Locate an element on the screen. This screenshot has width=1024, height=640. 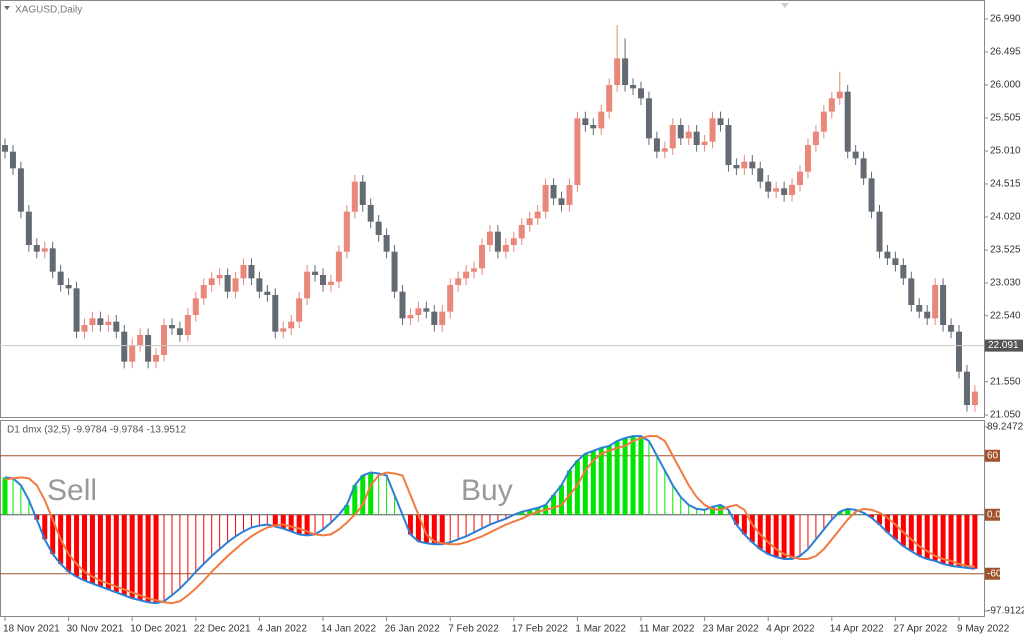
y-tick-label: 60 is located at coordinates (993, 455).